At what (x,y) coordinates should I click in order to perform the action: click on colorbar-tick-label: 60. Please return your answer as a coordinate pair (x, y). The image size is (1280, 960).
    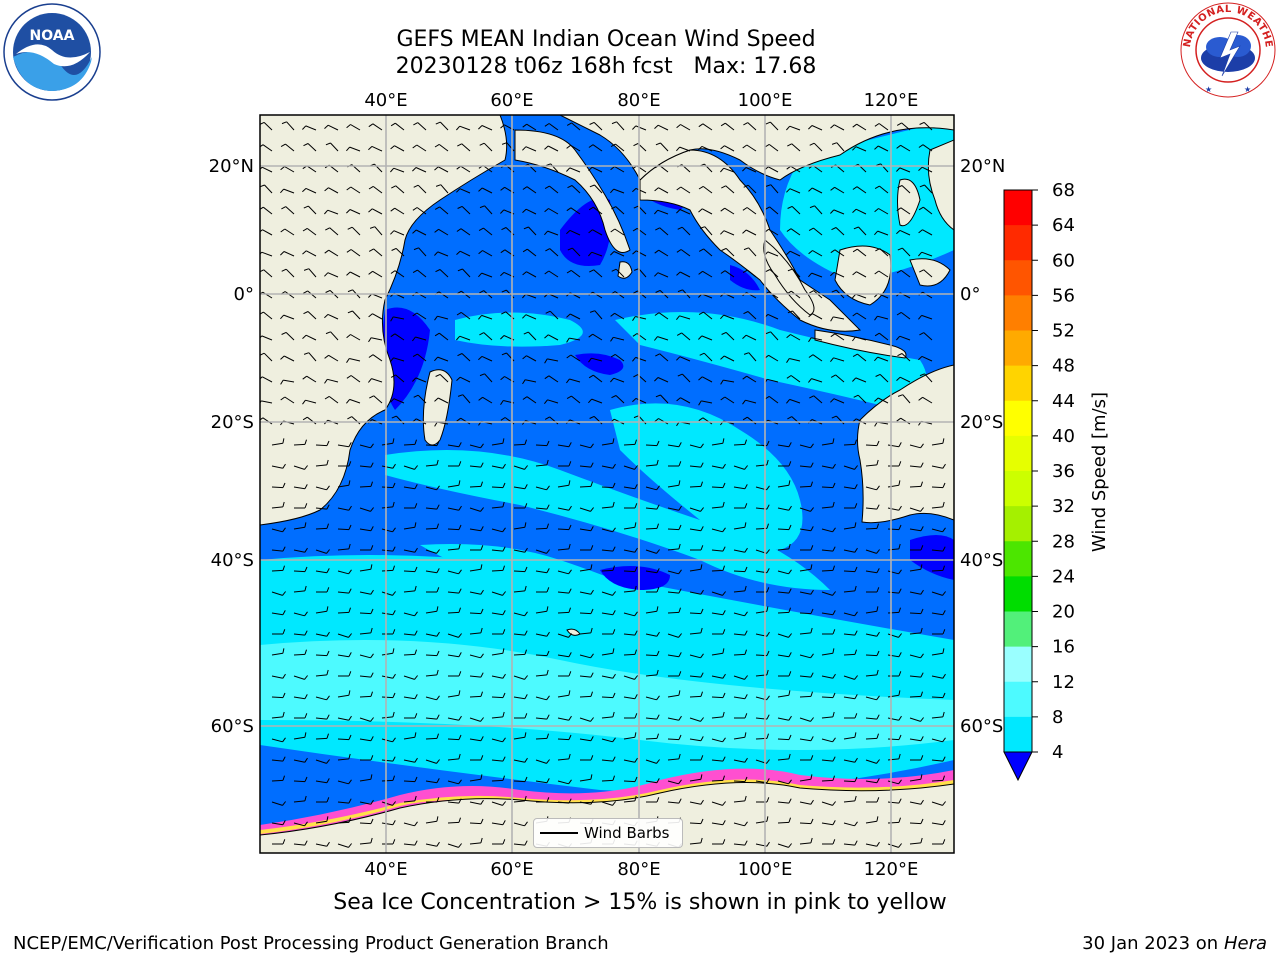
    Looking at the image, I should click on (1063, 260).